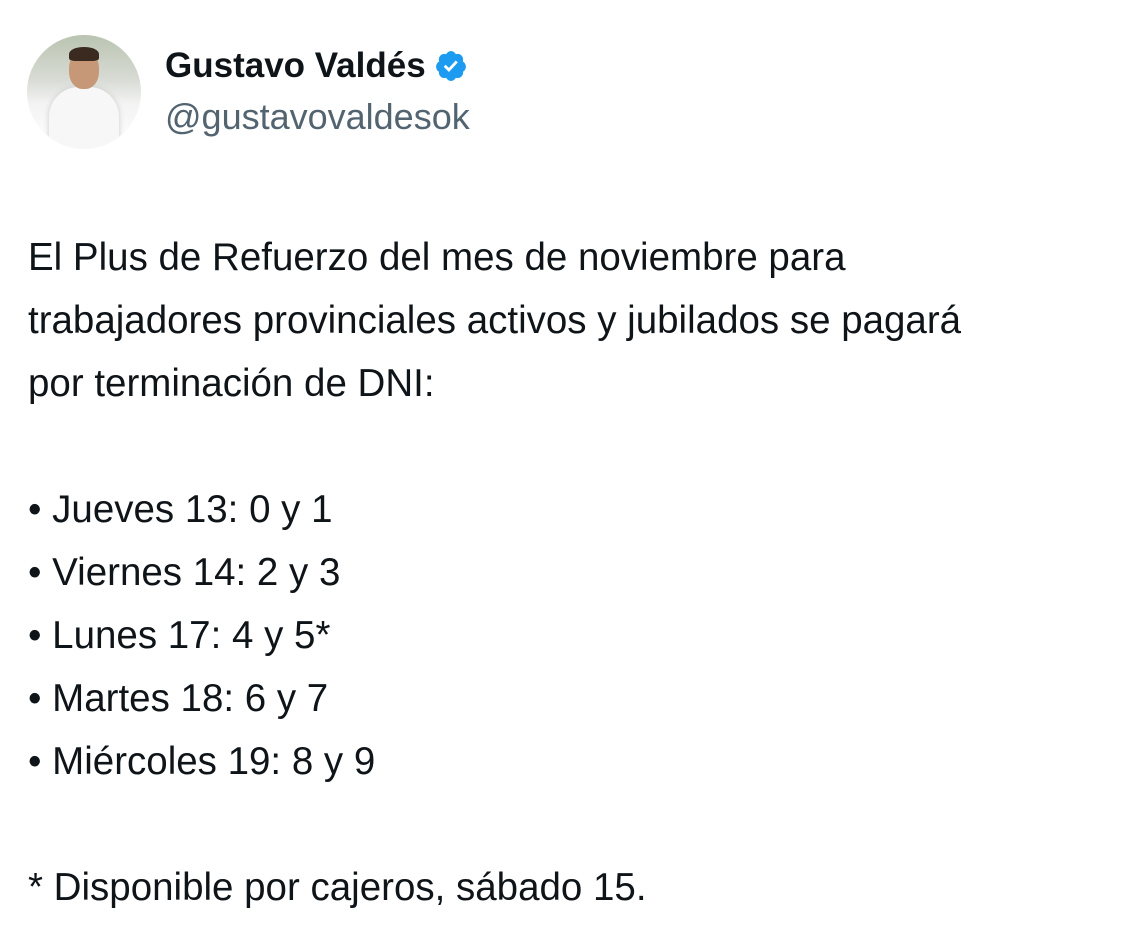  I want to click on author-handle: @gustavovaldesok, so click(317, 116).